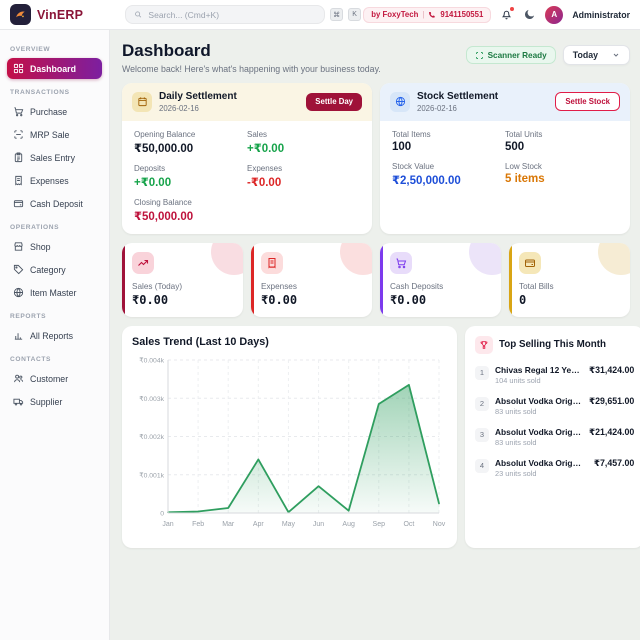 This screenshot has width=640, height=640. I want to click on stock-value-value: ₹2,50,000.00, so click(426, 180).